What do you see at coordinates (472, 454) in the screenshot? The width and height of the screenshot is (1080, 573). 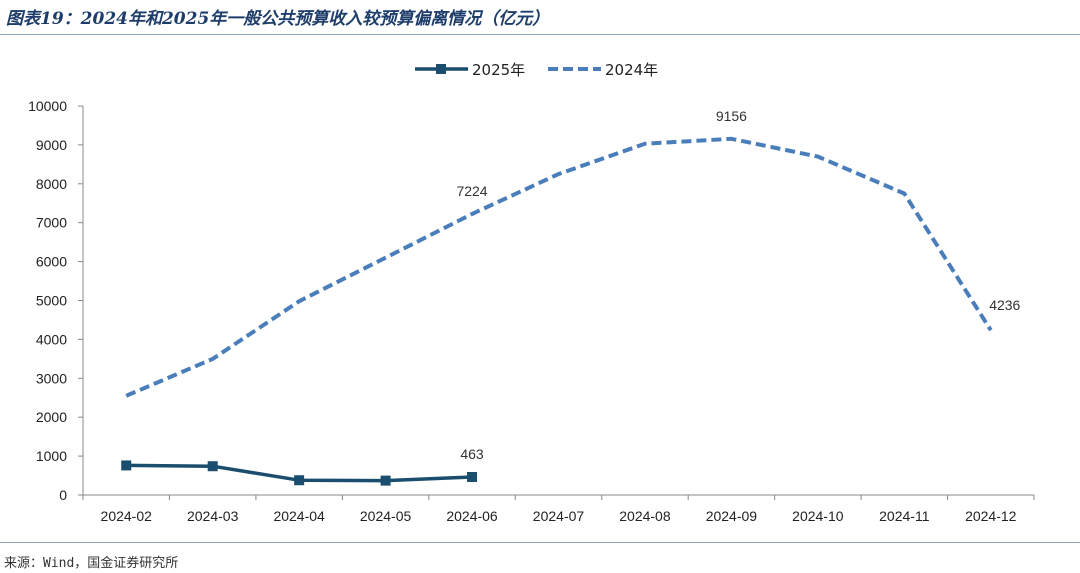 I see `data-label: 463` at bounding box center [472, 454].